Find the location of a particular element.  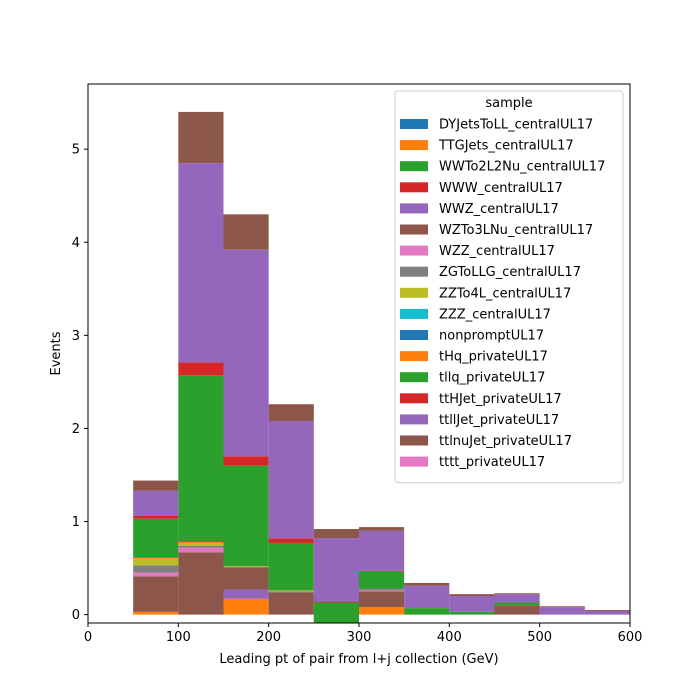

x-tick-label: 200 is located at coordinates (268, 637).